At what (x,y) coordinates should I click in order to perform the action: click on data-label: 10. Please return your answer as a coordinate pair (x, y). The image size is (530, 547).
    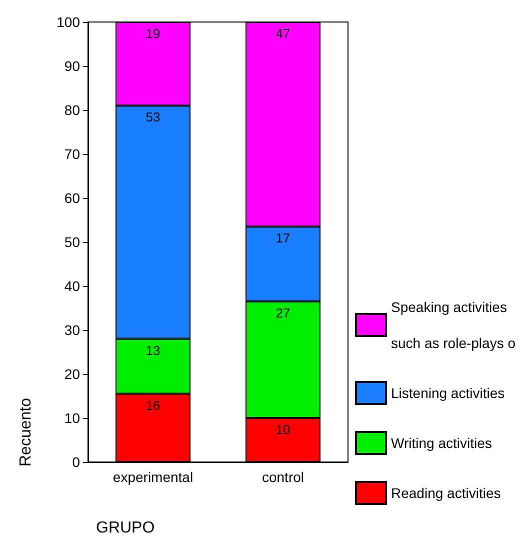
    Looking at the image, I should click on (283, 429).